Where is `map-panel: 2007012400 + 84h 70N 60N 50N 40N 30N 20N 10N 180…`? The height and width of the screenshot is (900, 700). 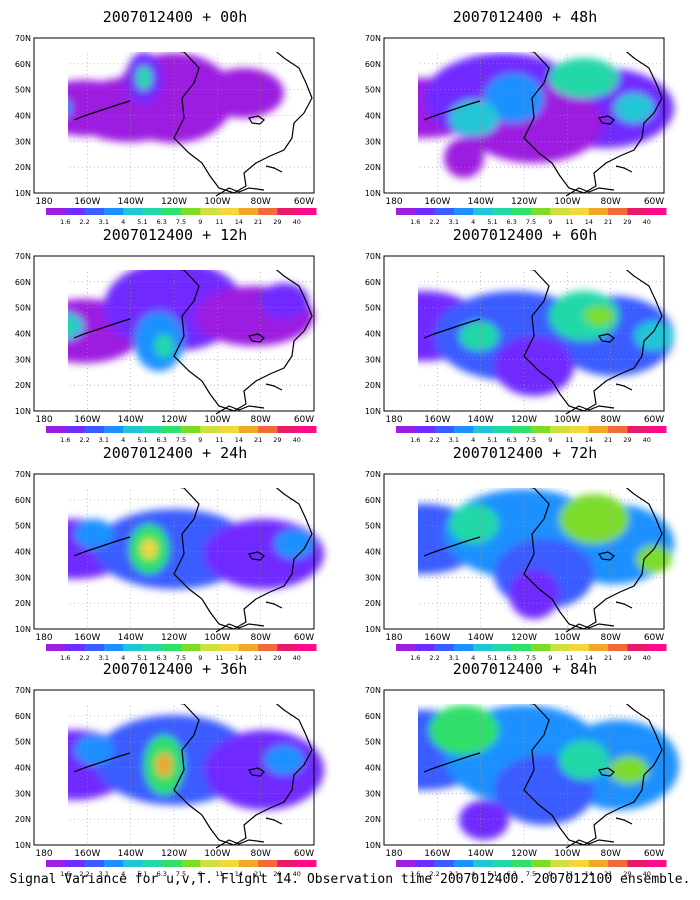
map-panel: 2007012400 + 84h 70N 60N 50N 40N 30N 20N 10N 180… is located at coordinates (525, 768).